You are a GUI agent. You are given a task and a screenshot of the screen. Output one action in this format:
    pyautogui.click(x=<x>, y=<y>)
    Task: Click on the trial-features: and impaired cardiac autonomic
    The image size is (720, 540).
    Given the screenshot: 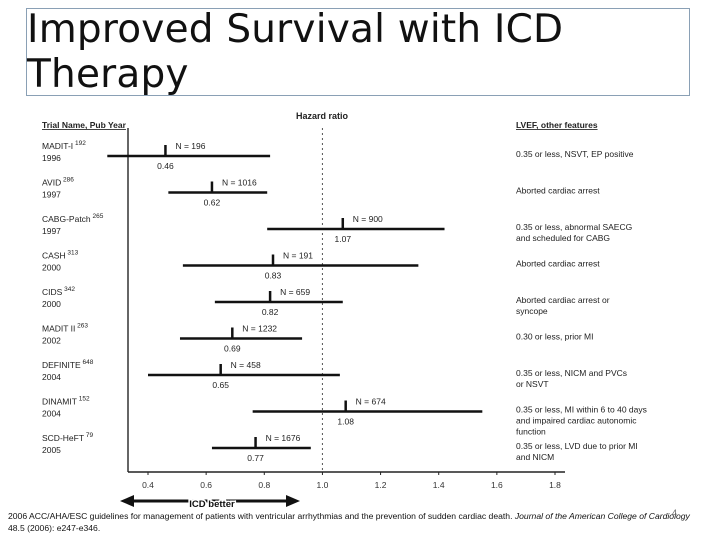 What is the action you would take?
    pyautogui.click(x=576, y=421)
    